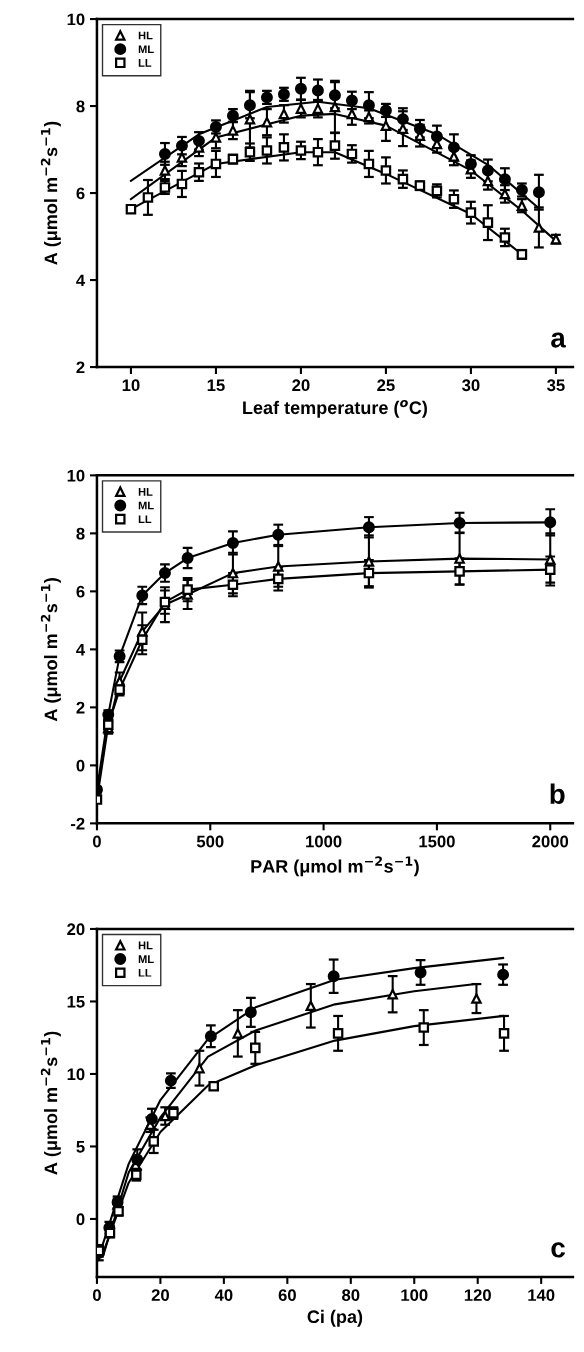 This screenshot has width=584, height=1352. Describe the element at coordinates (287, 1295) in the screenshot. I see `x-tick-label: 60` at that location.